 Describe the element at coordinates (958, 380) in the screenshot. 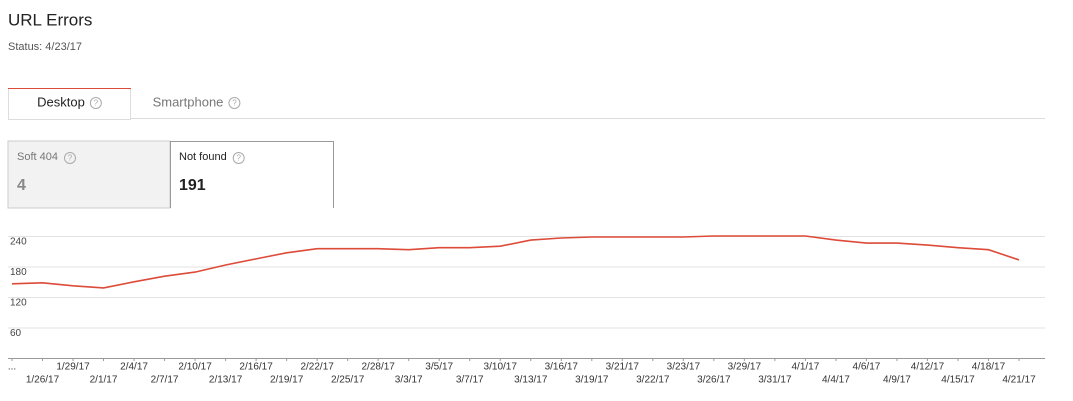

I see `x-tick-label: 4/15/17` at that location.